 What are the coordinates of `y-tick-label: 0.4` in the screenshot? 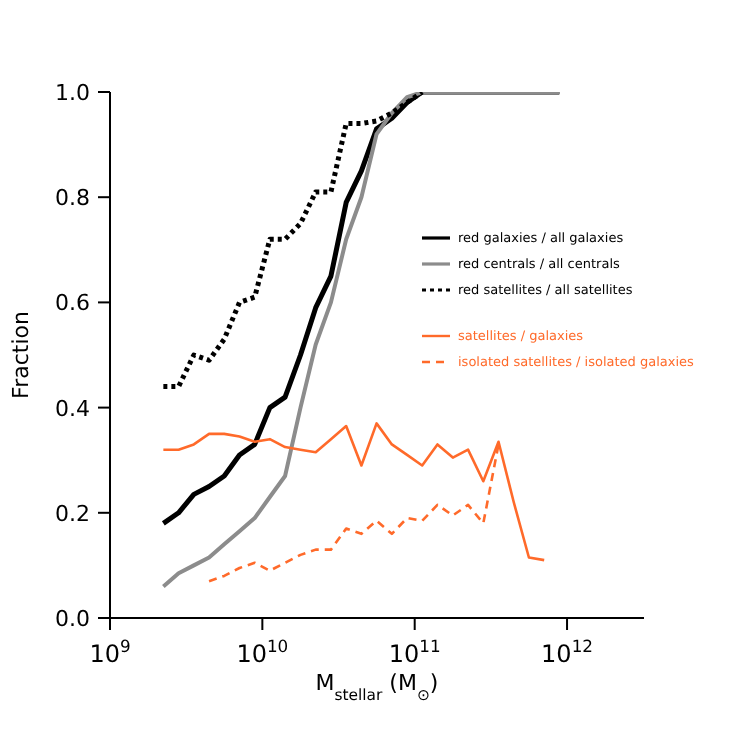 It's located at (72, 408).